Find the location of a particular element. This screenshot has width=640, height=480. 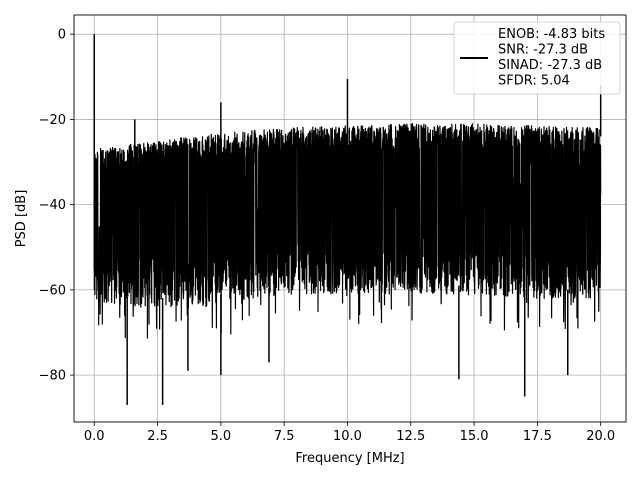

legend-box is located at coordinates (537, 58).